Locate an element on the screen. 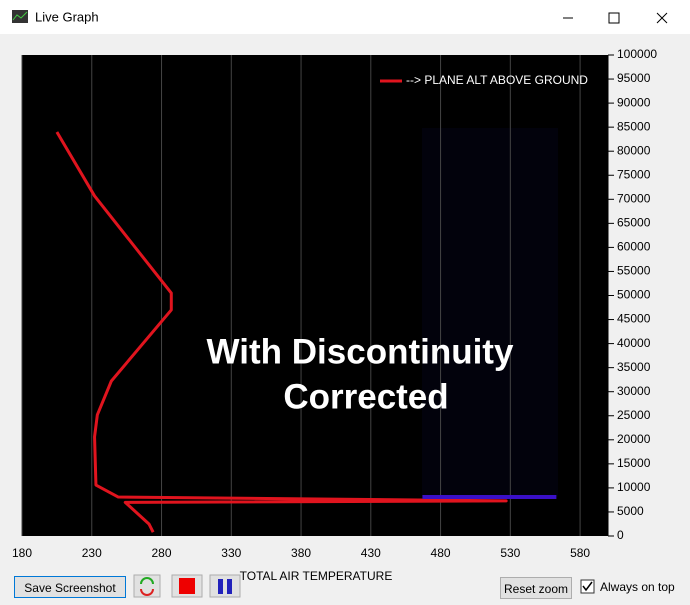 The height and width of the screenshot is (605, 690). x-tick-label: 280 is located at coordinates (162, 553).